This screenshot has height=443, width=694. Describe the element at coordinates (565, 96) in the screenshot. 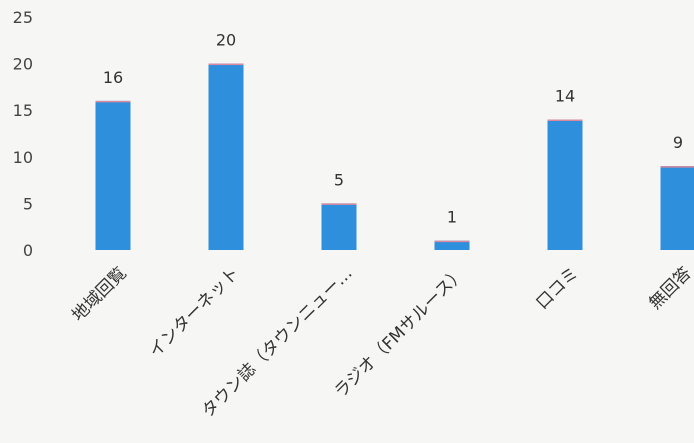

I see `data-label: 14` at that location.